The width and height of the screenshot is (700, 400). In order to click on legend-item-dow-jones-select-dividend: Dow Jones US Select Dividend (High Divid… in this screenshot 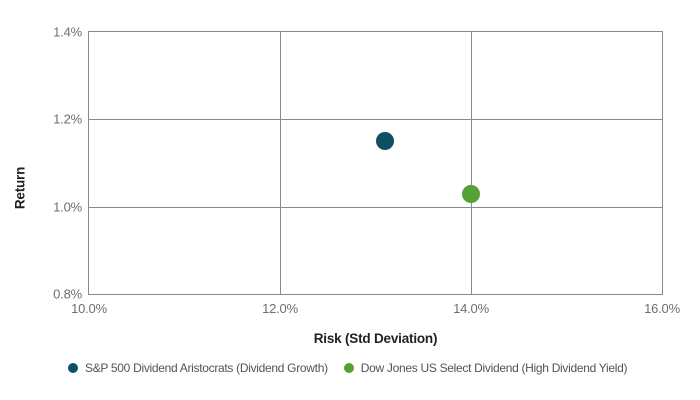, I will do `click(485, 368)`.